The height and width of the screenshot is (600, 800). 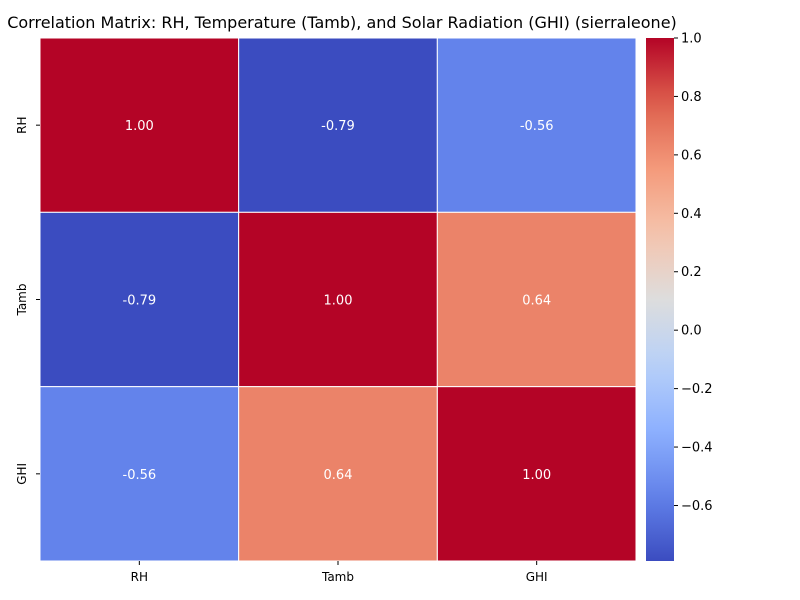 What do you see at coordinates (22, 299) in the screenshot?
I see `y-tick-label: Tamb` at bounding box center [22, 299].